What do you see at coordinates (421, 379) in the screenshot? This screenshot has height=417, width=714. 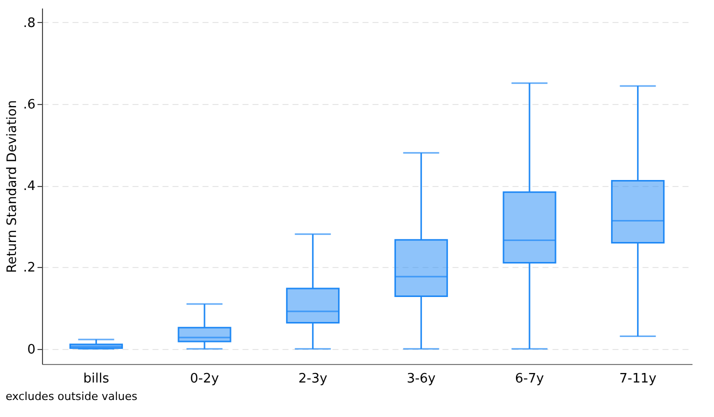 I see `x-tick-label: 3-6y` at bounding box center [421, 379].